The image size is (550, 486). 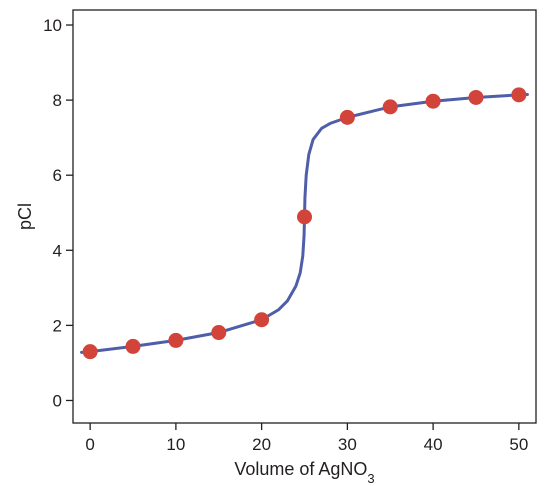 I want to click on y-axis-ticks: 0 2 4 6 8 10, so click(x=58, y=213).